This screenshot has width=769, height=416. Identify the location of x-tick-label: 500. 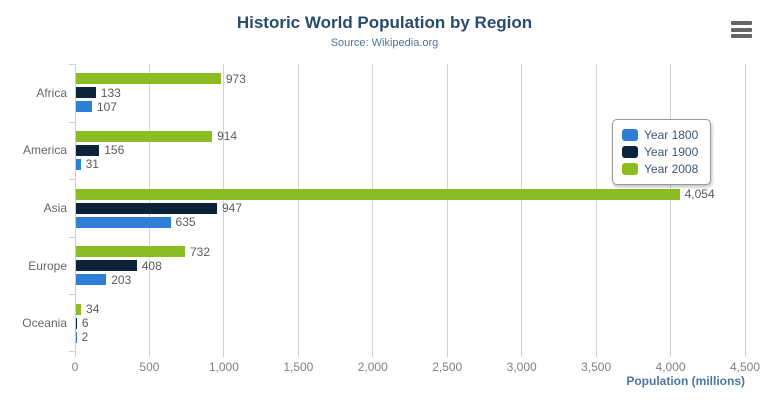
(149, 367).